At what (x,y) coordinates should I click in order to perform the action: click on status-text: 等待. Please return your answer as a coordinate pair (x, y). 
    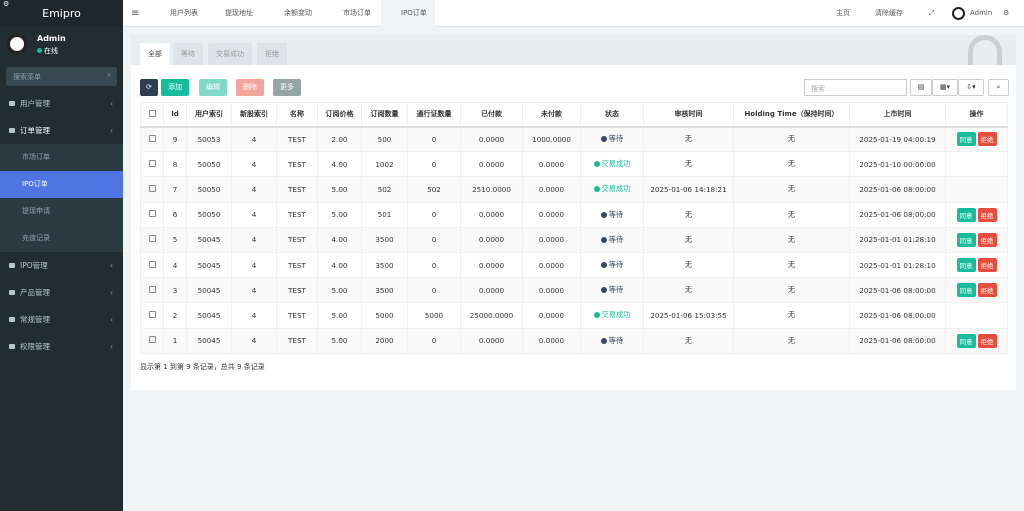
    Looking at the image, I should click on (616, 239).